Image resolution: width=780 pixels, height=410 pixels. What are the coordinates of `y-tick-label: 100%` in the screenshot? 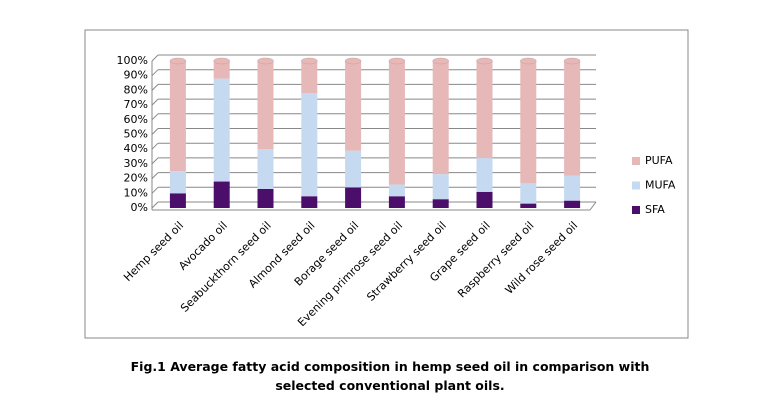 It's located at (132, 60).